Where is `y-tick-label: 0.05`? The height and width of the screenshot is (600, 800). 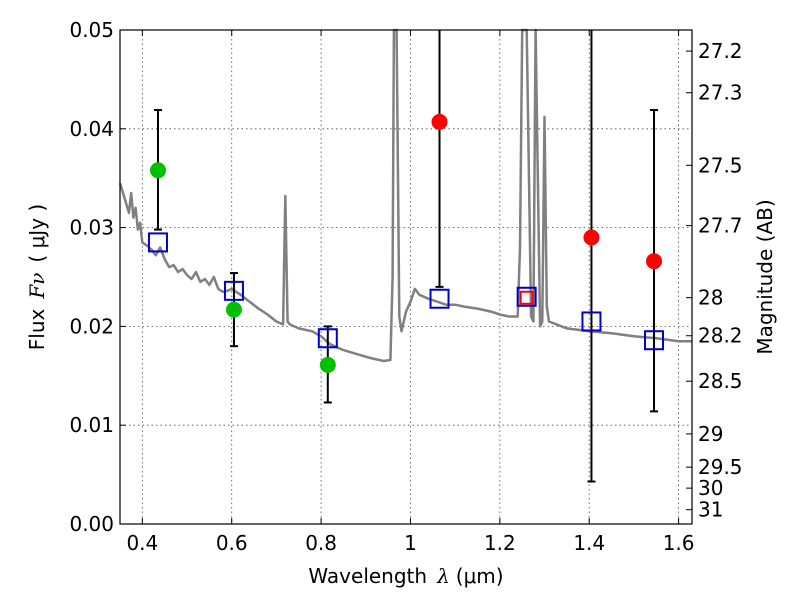
y-tick-label: 0.05 is located at coordinates (91, 30).